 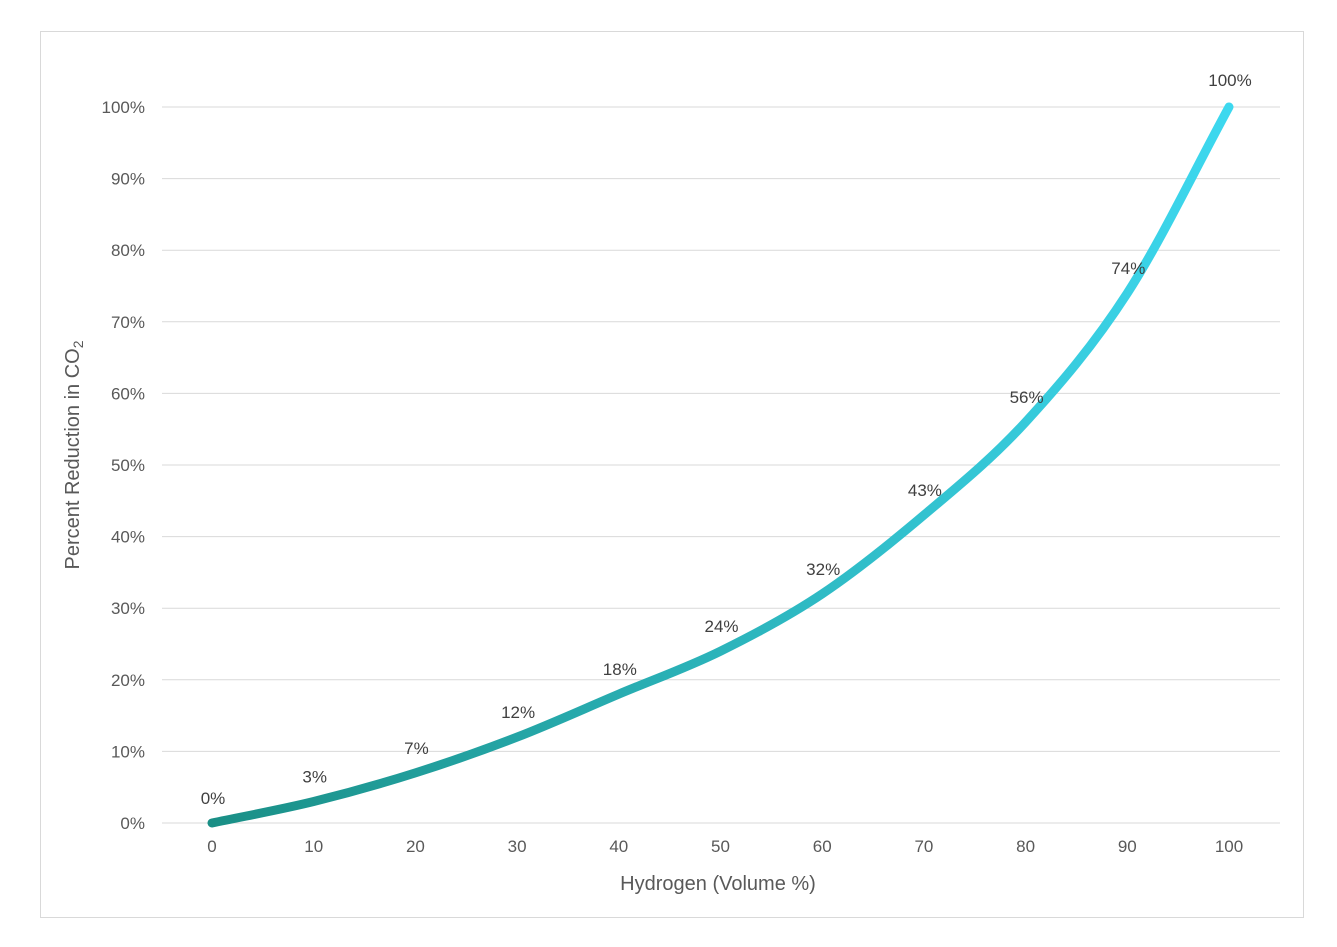 I want to click on x-tick-label: 60, so click(x=822, y=846).